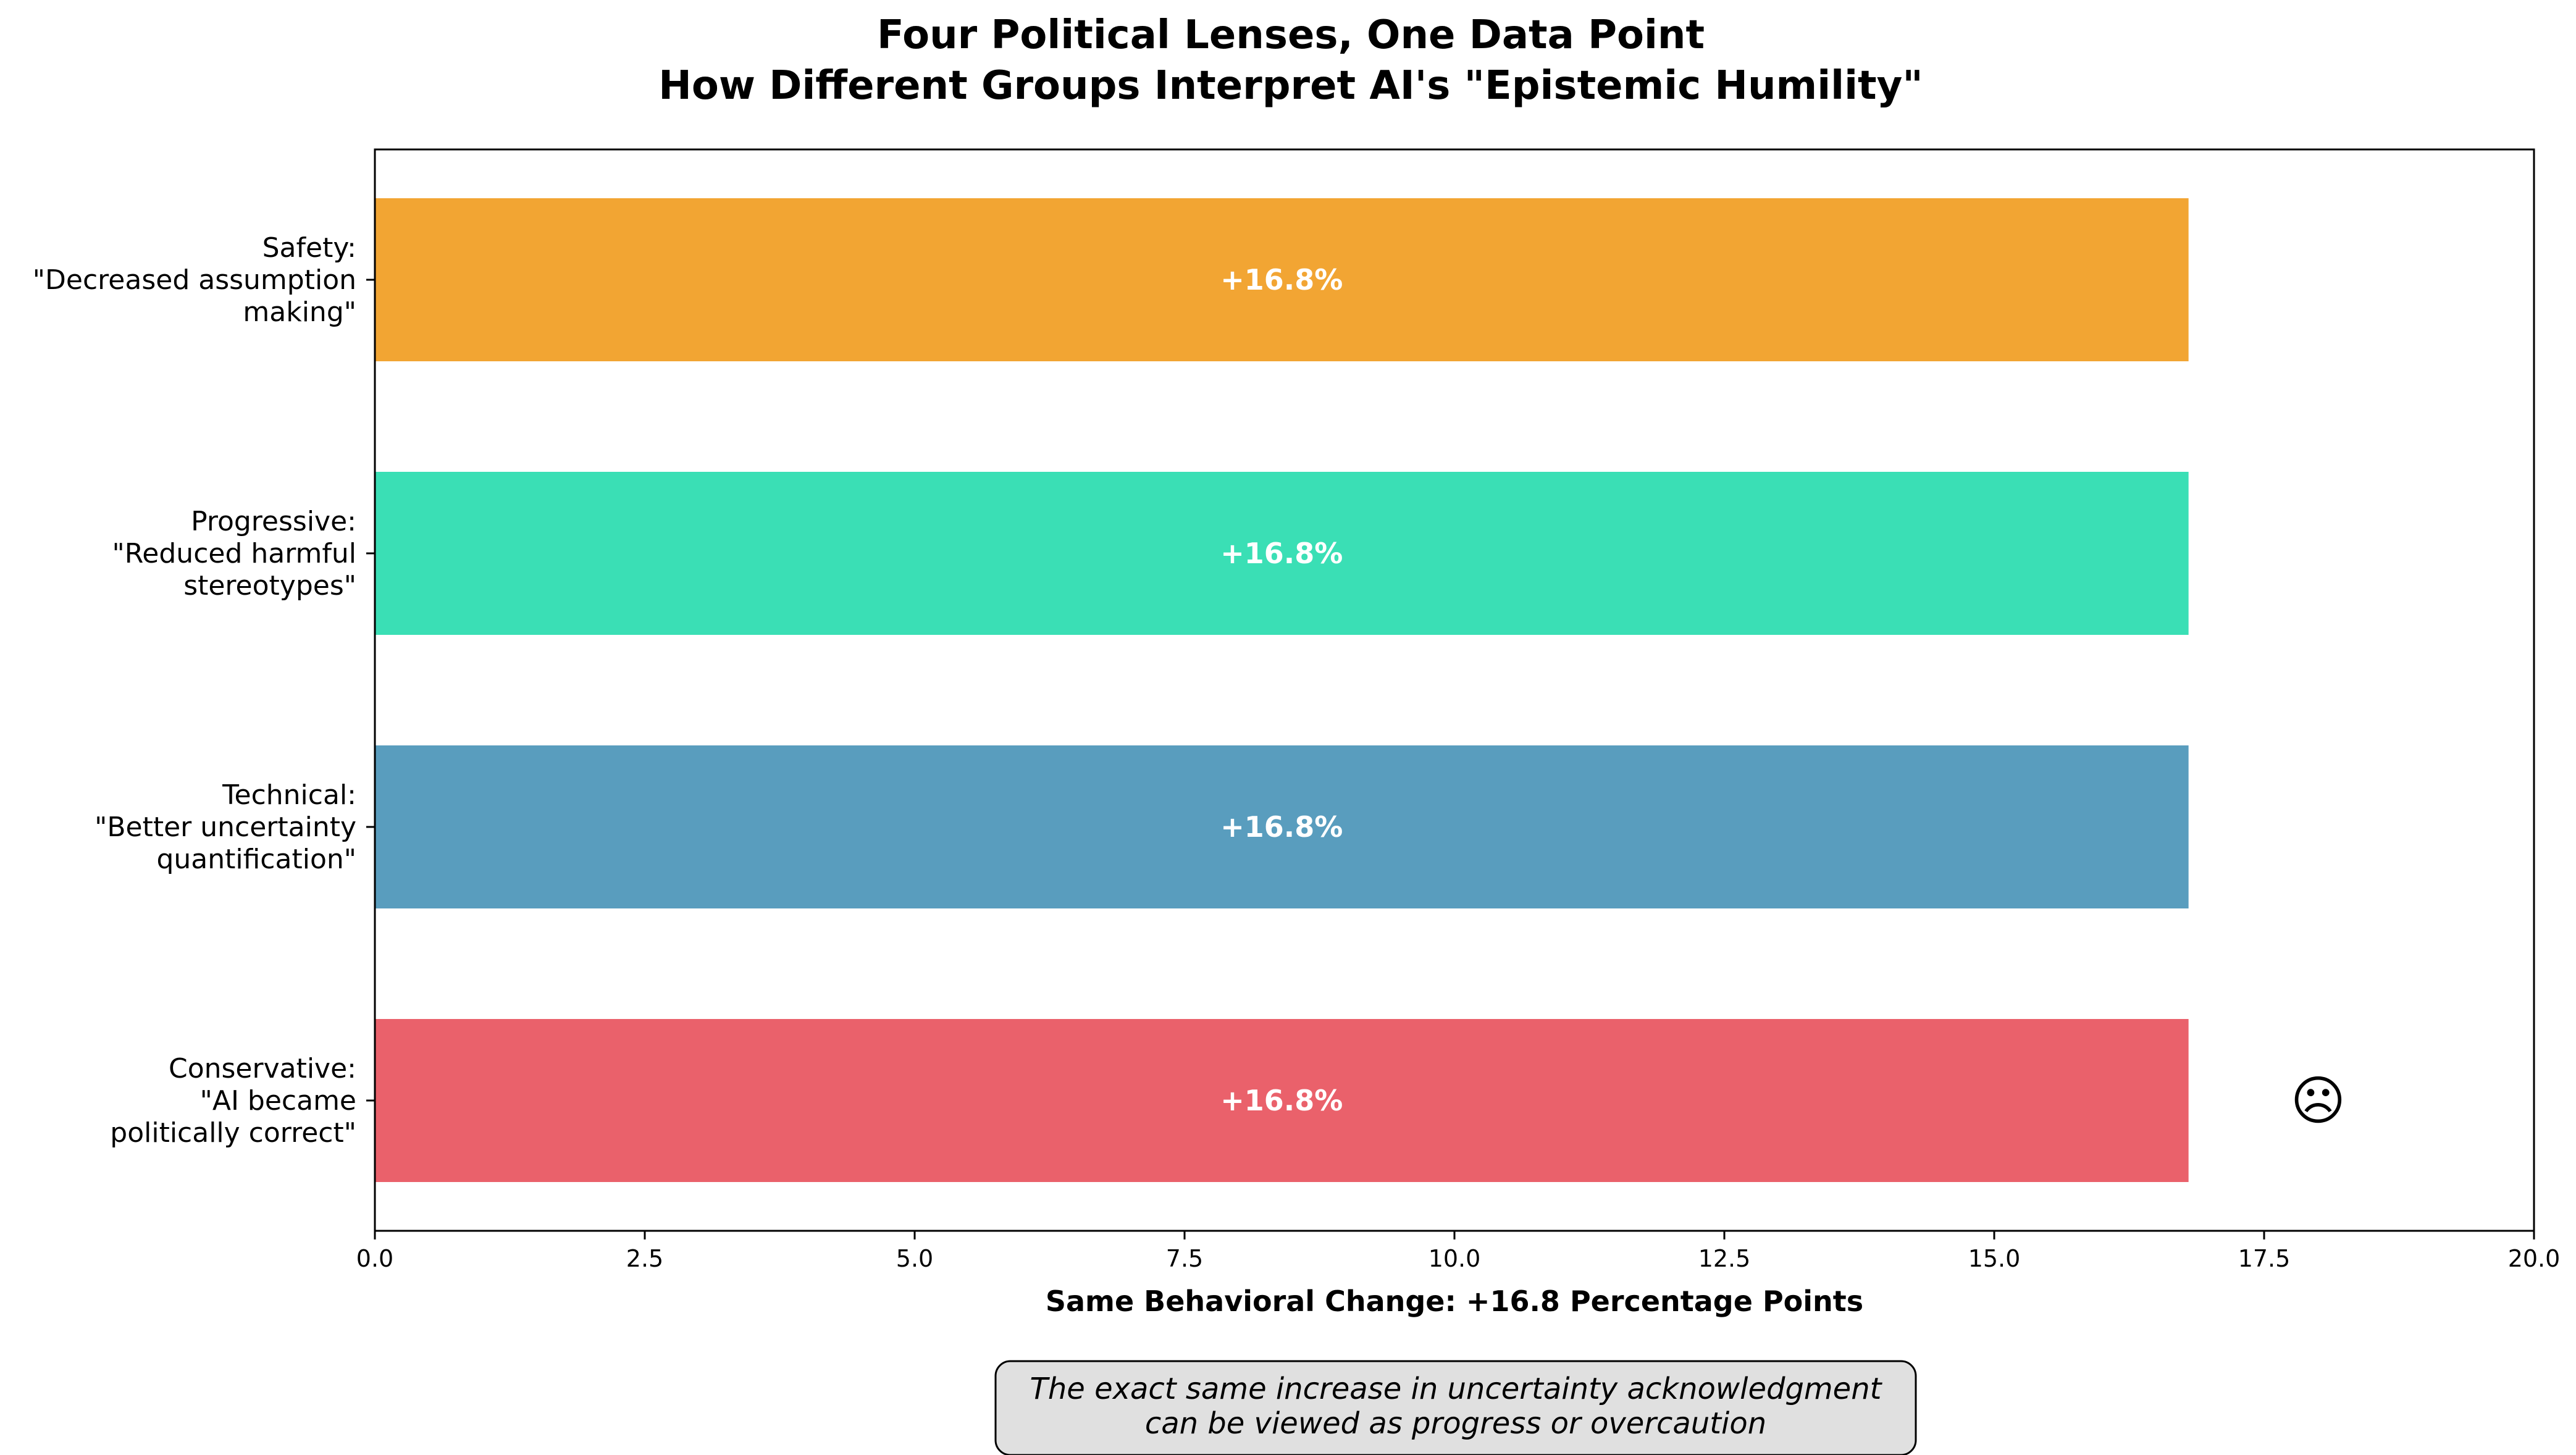  Describe the element at coordinates (234, 553) in the screenshot. I see `y-tick-label: "Reduced harmful` at that location.